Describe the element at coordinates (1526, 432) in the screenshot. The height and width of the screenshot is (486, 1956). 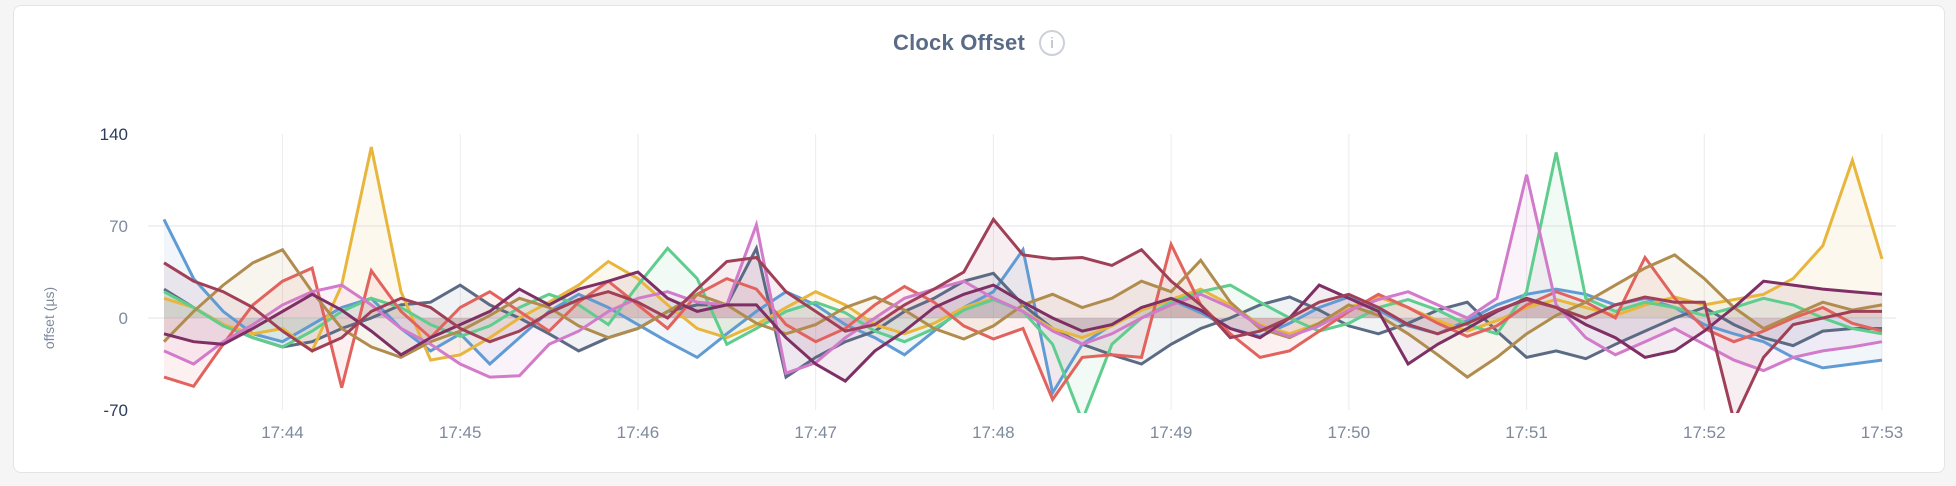
I see `x-tick-label: 17:51` at that location.